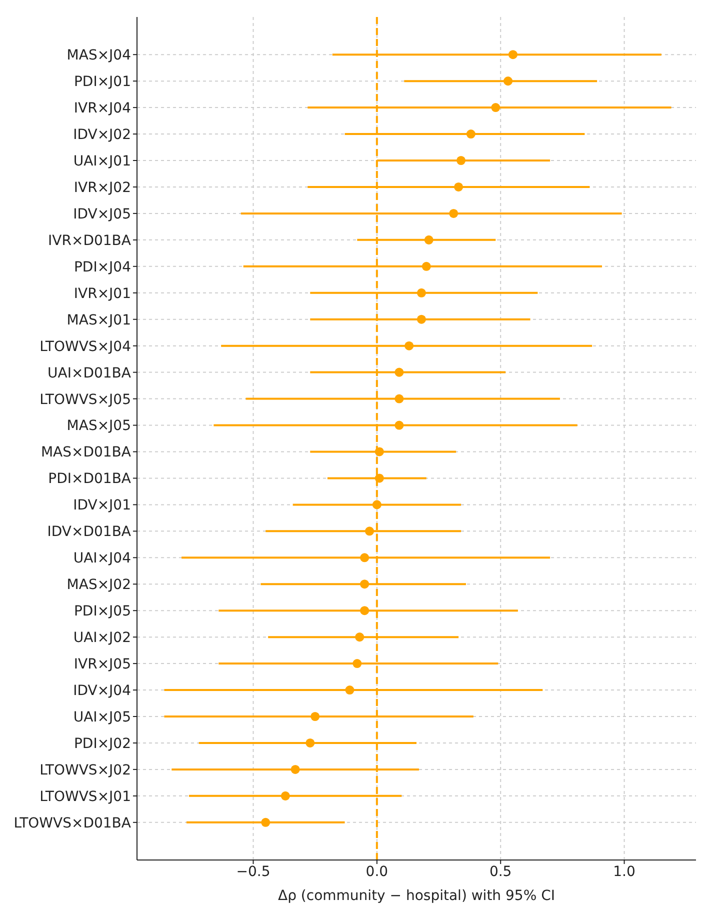 The width and height of the screenshot is (708, 916). Describe the element at coordinates (90, 373) in the screenshot. I see `y-tick-label: UAI×D01BA` at that location.